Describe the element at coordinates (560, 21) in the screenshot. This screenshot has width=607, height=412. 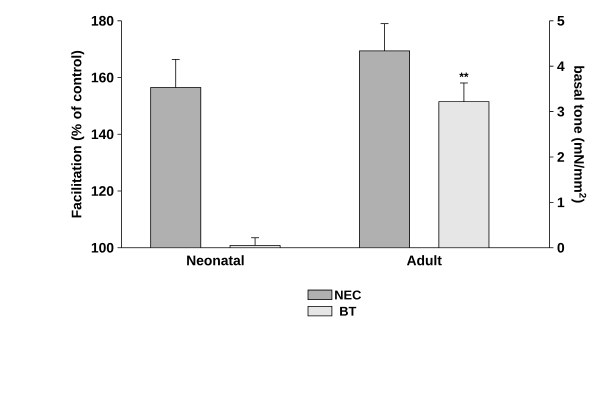
I see `y2-tick-label: 5` at that location.